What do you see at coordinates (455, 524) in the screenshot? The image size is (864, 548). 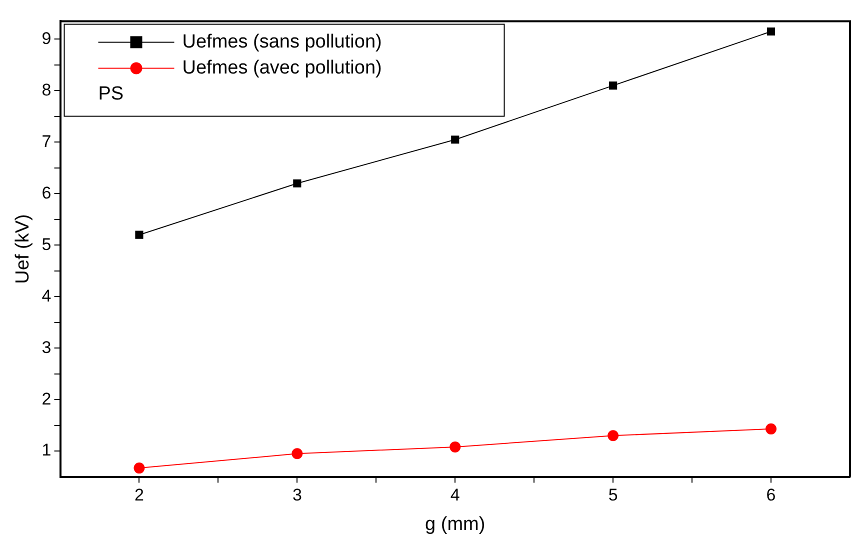 I see `x-axis-title: g (mm)` at bounding box center [455, 524].